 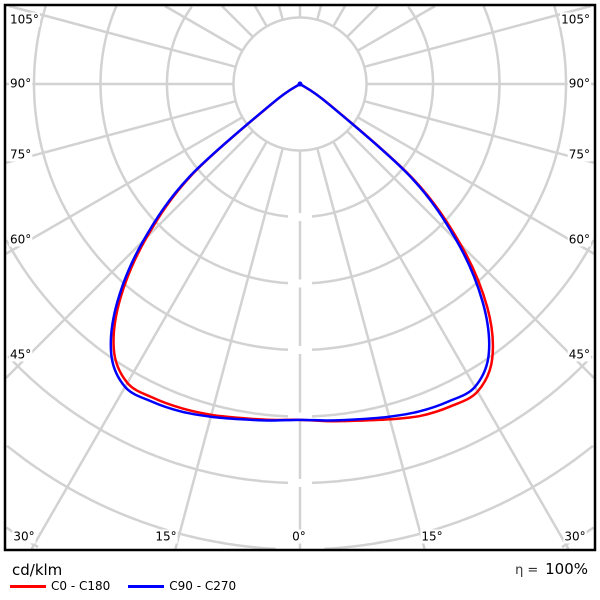 I want to click on angle-label-bottom: 0°, so click(x=299, y=537).